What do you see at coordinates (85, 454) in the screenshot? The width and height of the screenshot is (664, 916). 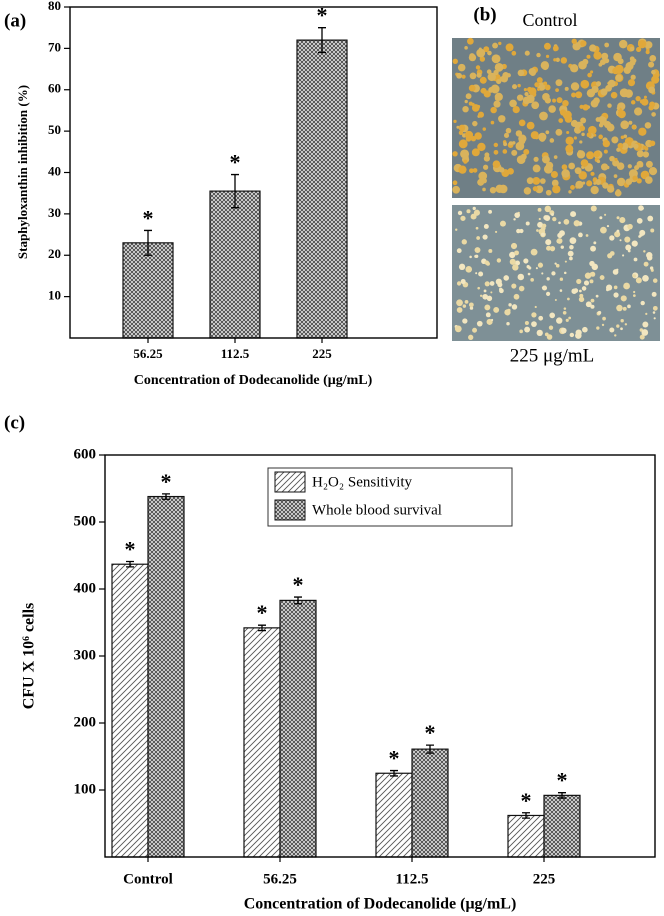 I see `y-tick-label: 600` at bounding box center [85, 454].